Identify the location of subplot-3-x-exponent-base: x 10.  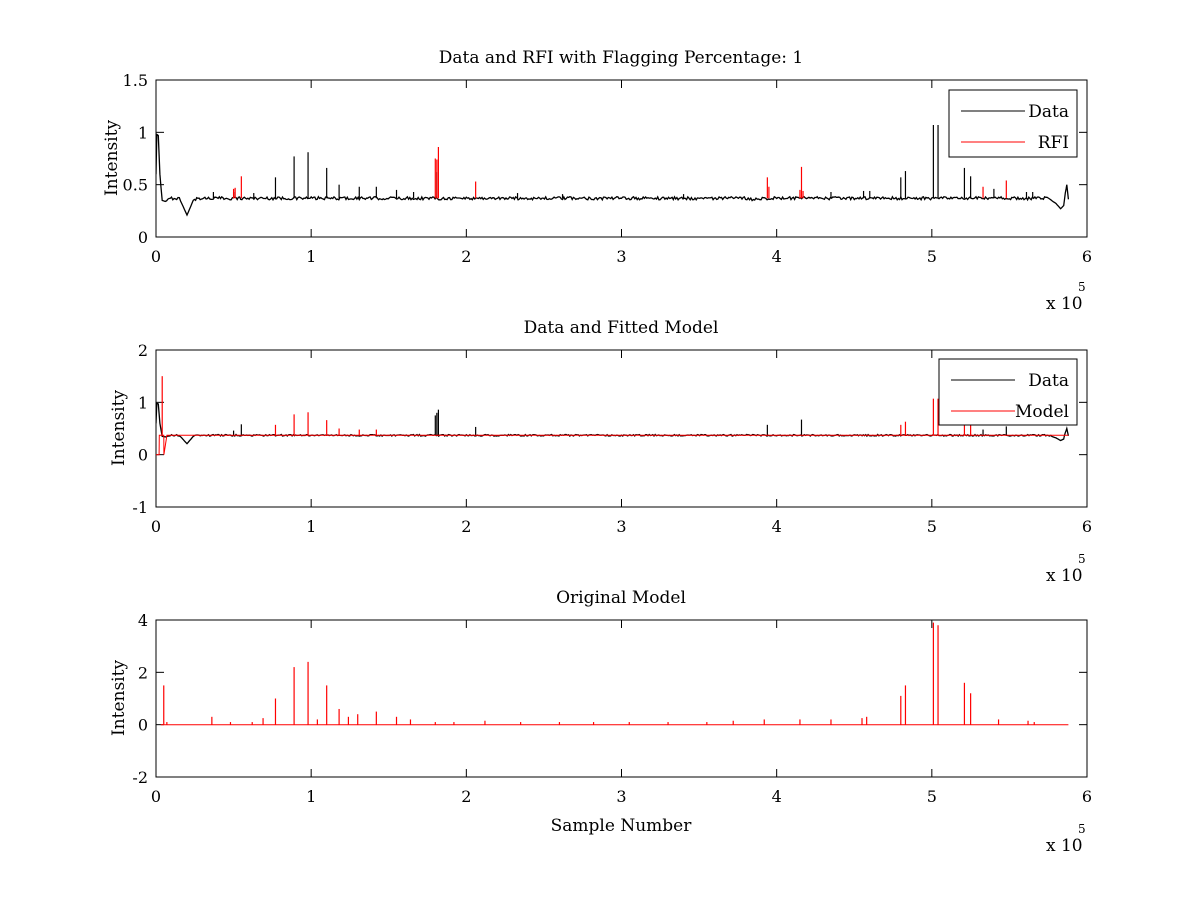
(1064, 846).